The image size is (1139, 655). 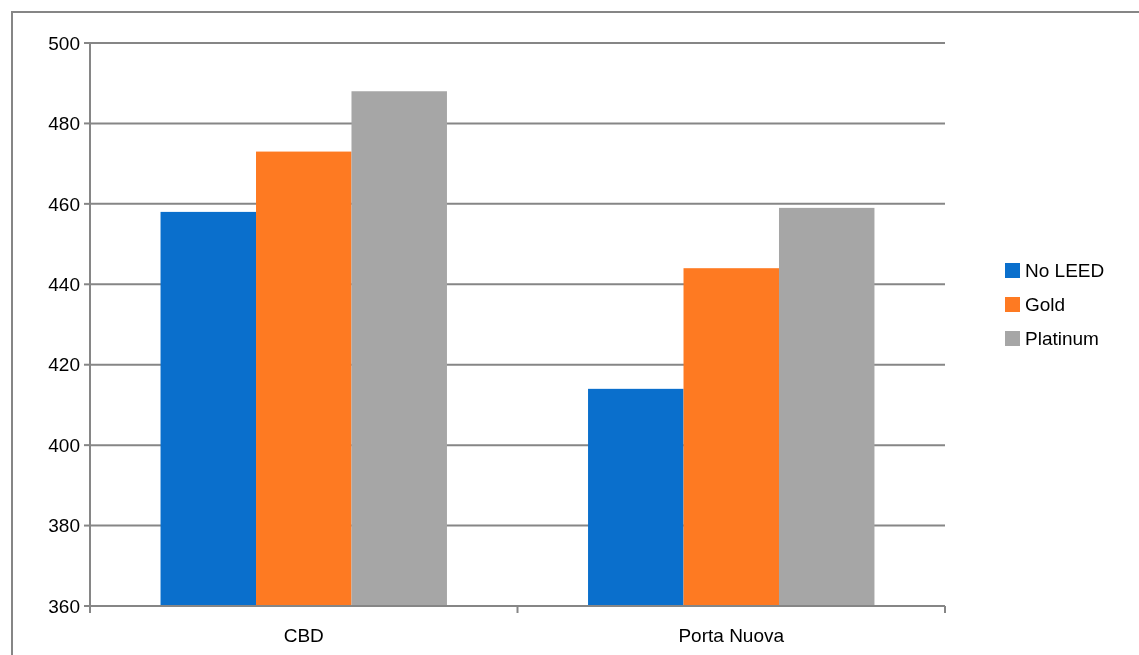 I want to click on y-tick-label: 400, so click(x=64, y=445).